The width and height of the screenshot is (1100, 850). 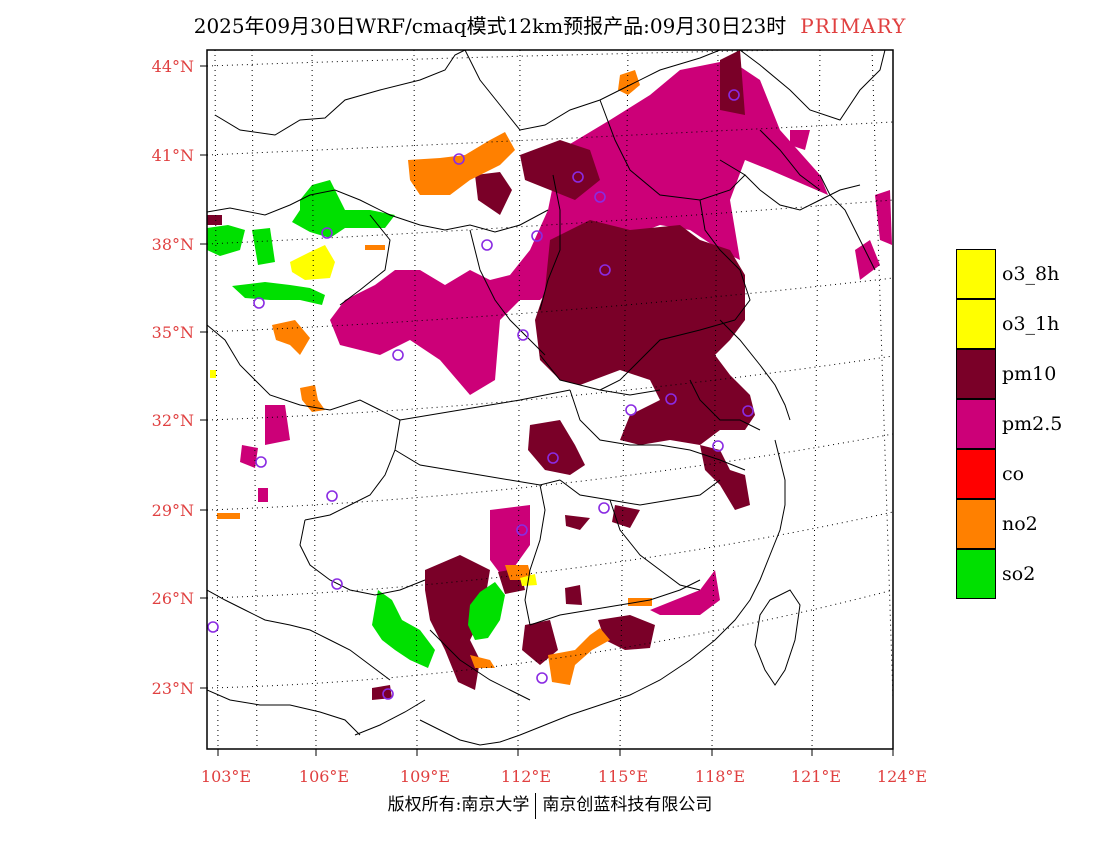 What do you see at coordinates (536, 805) in the screenshot?
I see `footer-divider` at bounding box center [536, 805].